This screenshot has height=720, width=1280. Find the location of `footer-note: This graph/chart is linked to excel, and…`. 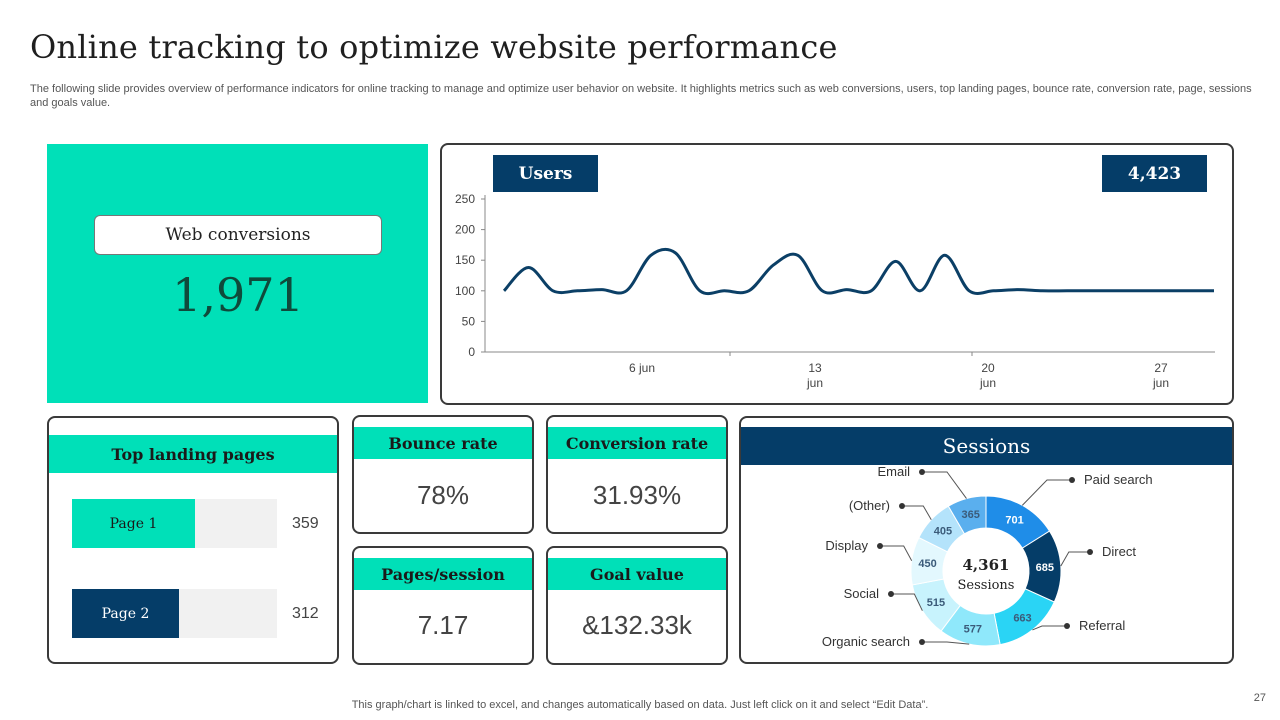

footer-note: This graph/chart is linked to excel, and… is located at coordinates (640, 705).